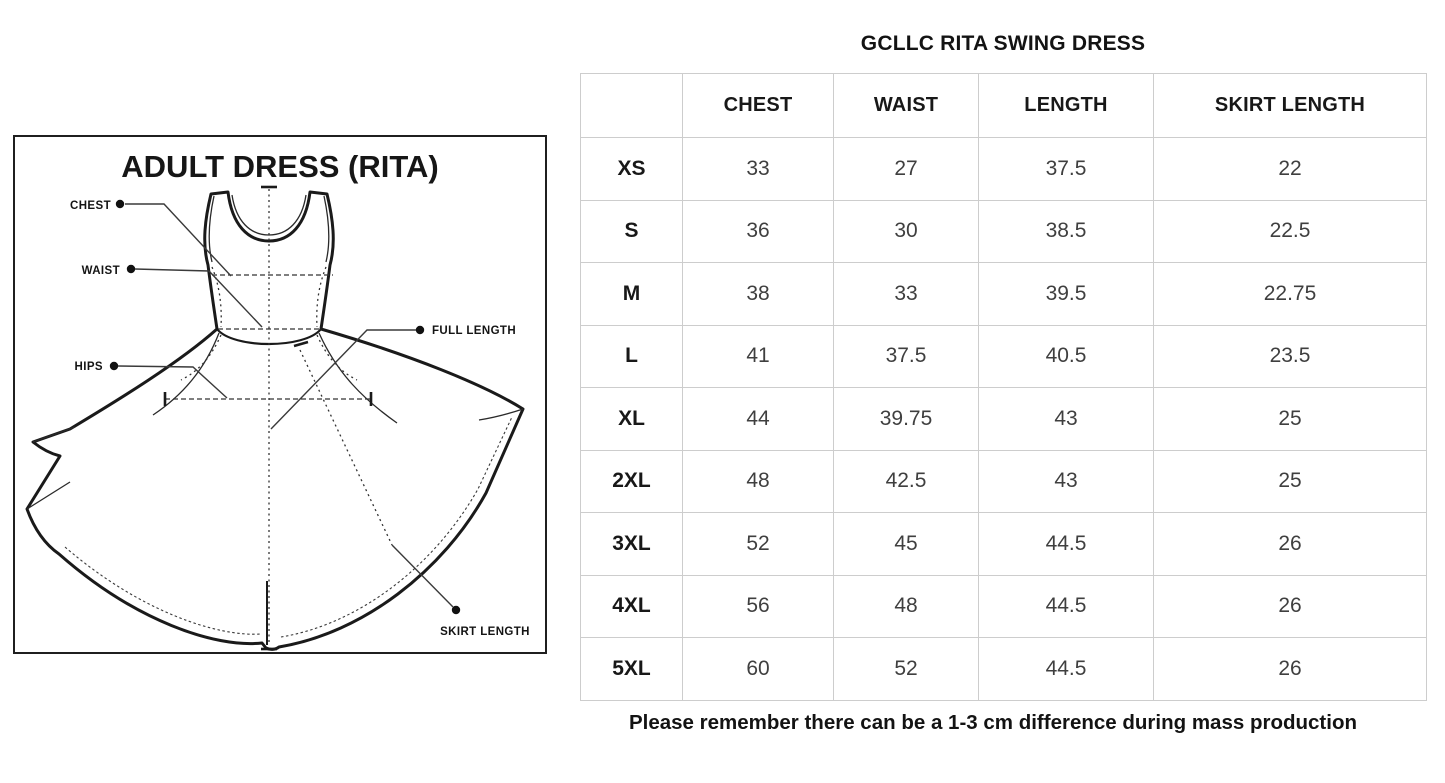 This screenshot has height=783, width=1445. I want to click on waist-callout-dot, so click(131, 269).